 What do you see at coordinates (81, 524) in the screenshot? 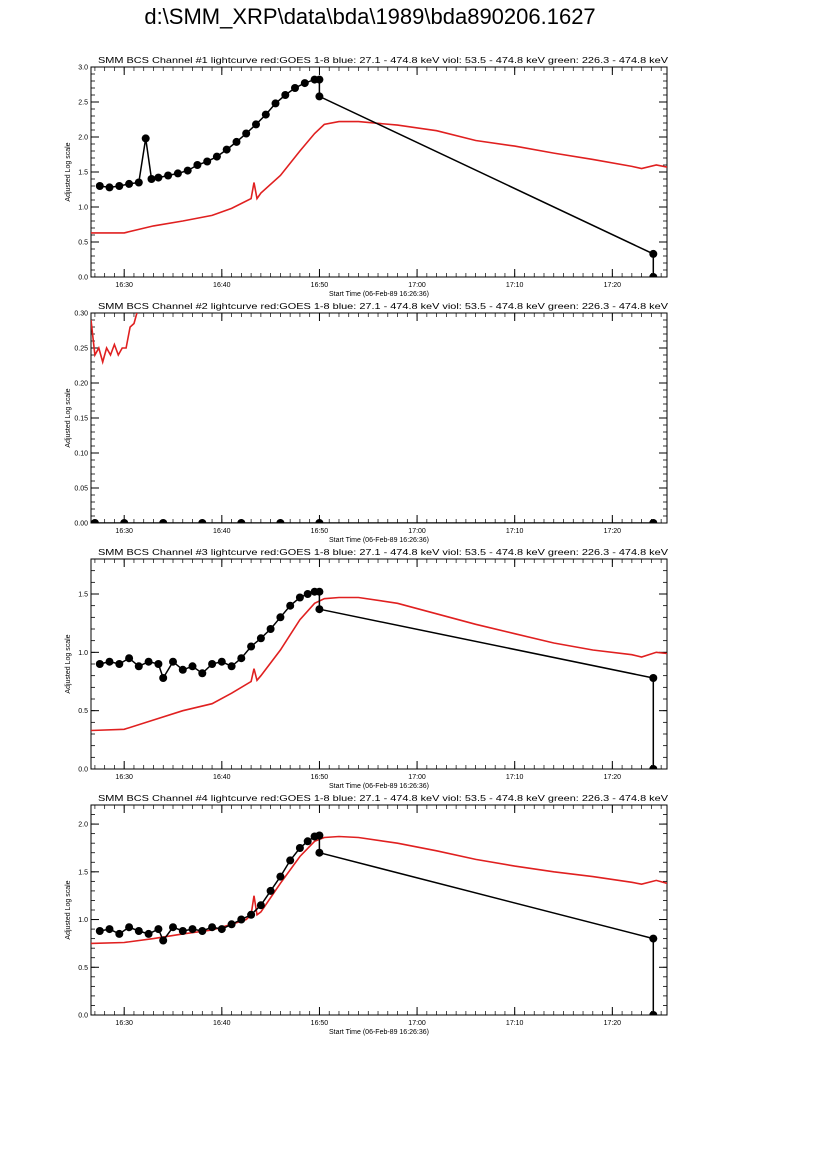
I see `y-tick-label: 0.00` at bounding box center [81, 524].